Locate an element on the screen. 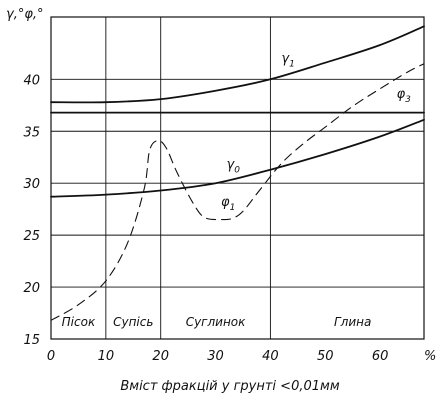 Image resolution: width=444 pixels, height=400 pixels. zone-label-3: Глина is located at coordinates (352, 322).